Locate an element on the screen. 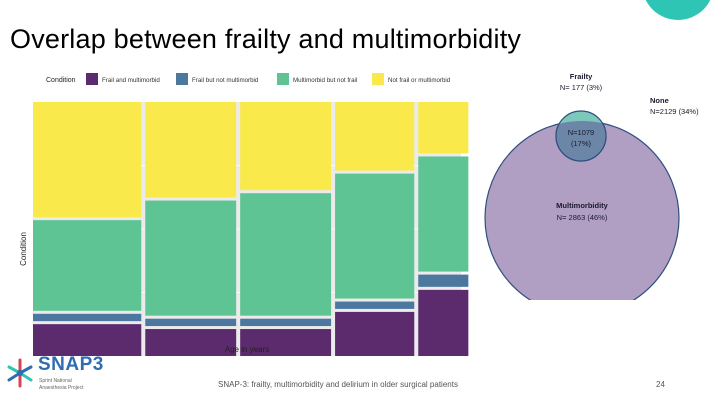 The height and width of the screenshot is (405, 720). snap3-logo-star-icon is located at coordinates (20, 373).